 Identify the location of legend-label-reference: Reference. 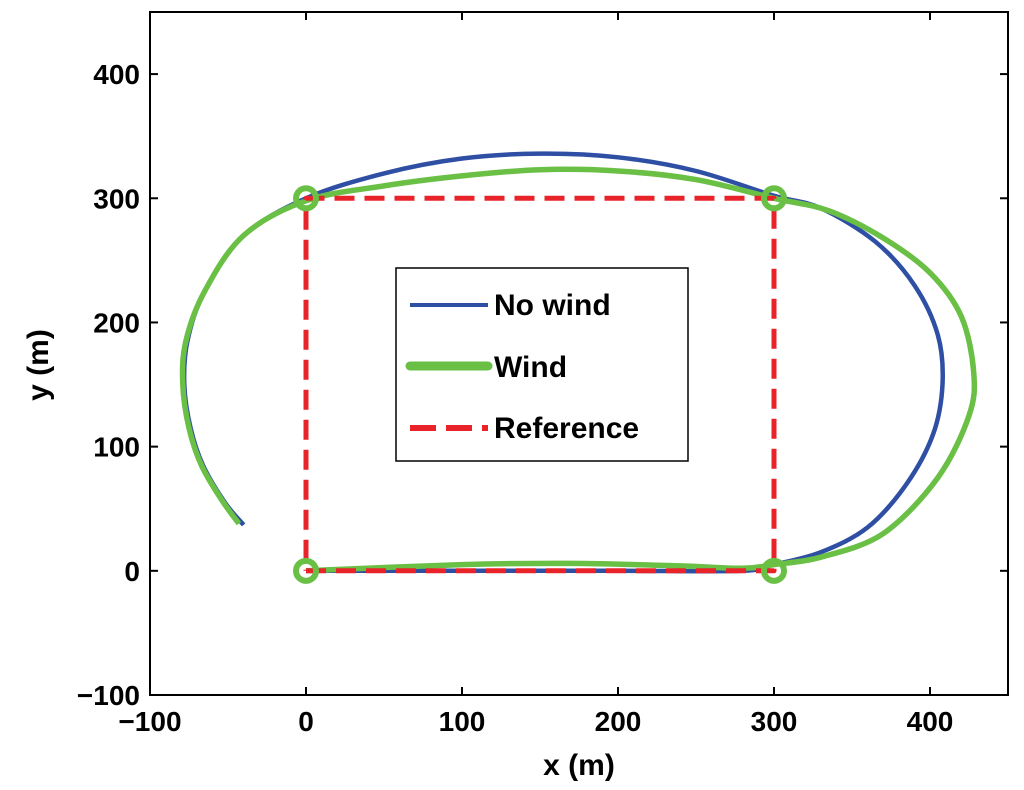
(566, 428).